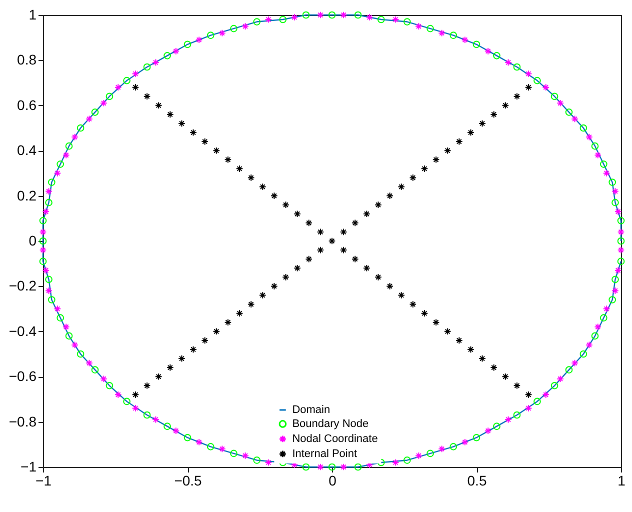  What do you see at coordinates (22, 286) in the screenshot?
I see `y-tick-label: −0.2` at bounding box center [22, 286].